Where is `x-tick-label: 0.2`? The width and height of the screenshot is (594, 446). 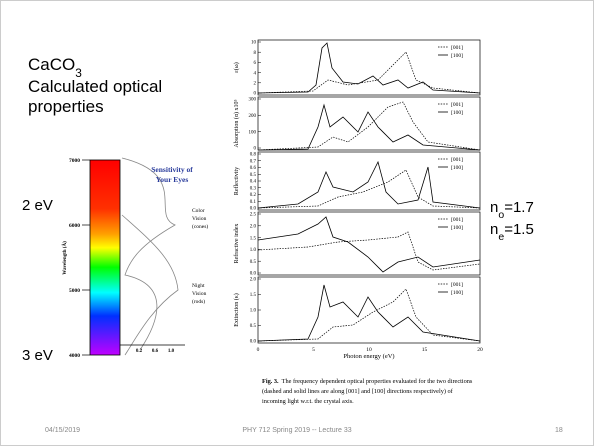 x-tick-label: 0.2 is located at coordinates (139, 351).